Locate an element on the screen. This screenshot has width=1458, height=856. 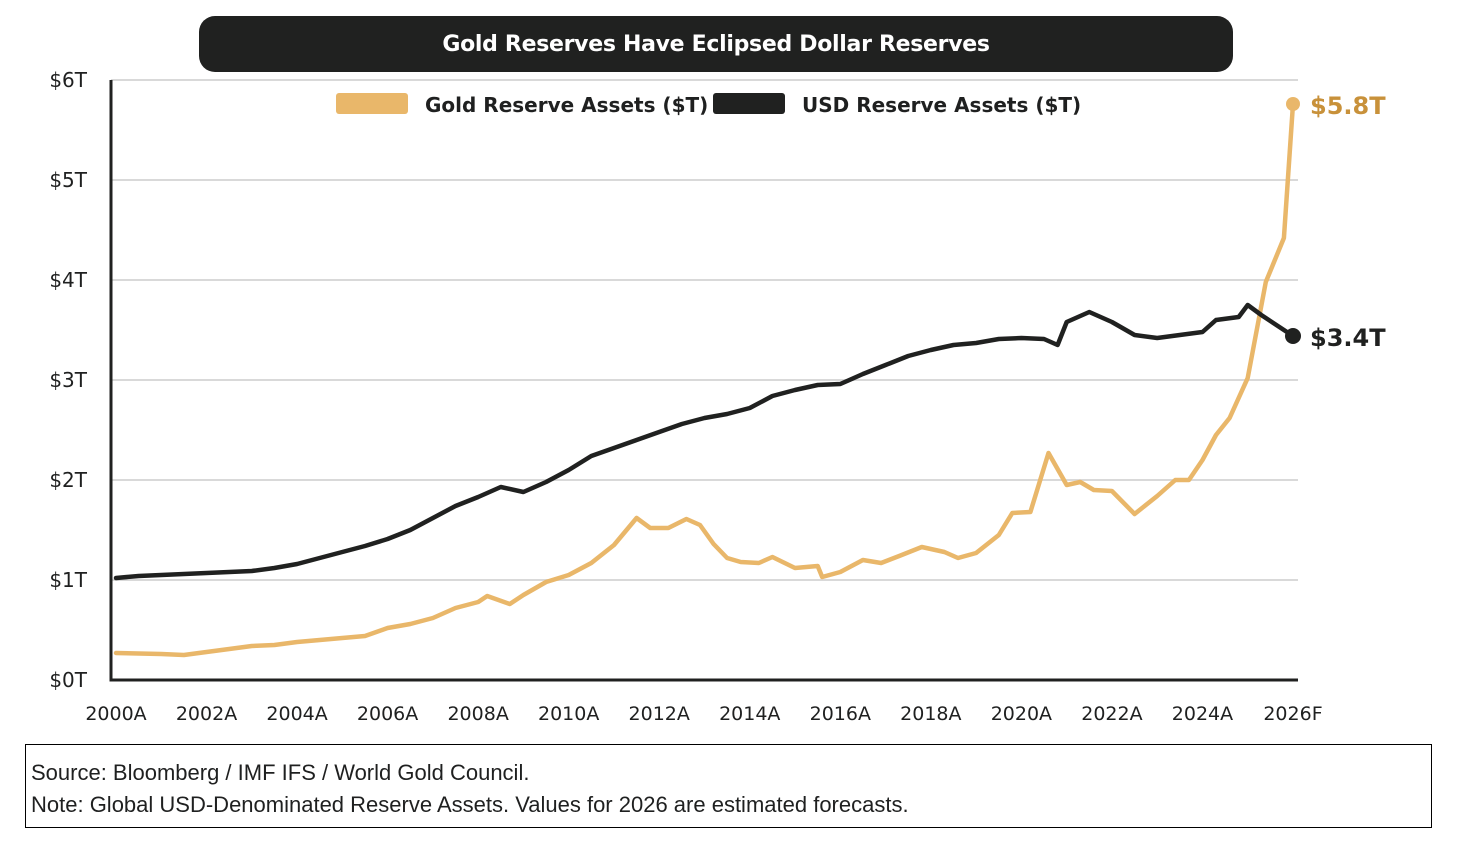
end-marker-usd is located at coordinates (1293, 336).